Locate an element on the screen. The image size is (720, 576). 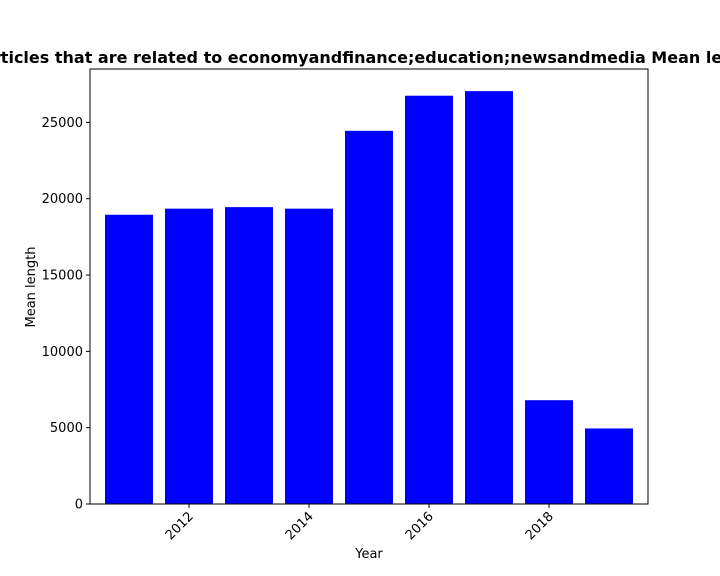
x-axis-label: Year is located at coordinates (368, 554).